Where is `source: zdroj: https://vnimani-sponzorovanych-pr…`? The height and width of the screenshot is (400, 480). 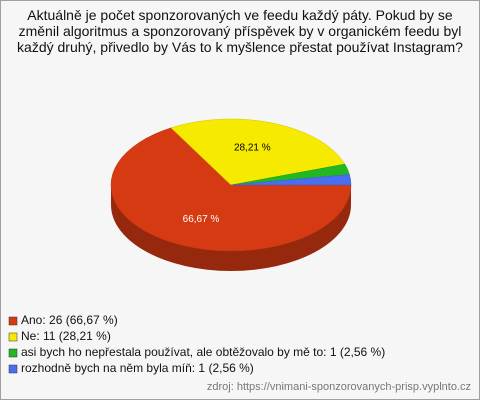 source: zdroj: https://vnimani-sponzorovanych-pr… is located at coordinates (339, 387).